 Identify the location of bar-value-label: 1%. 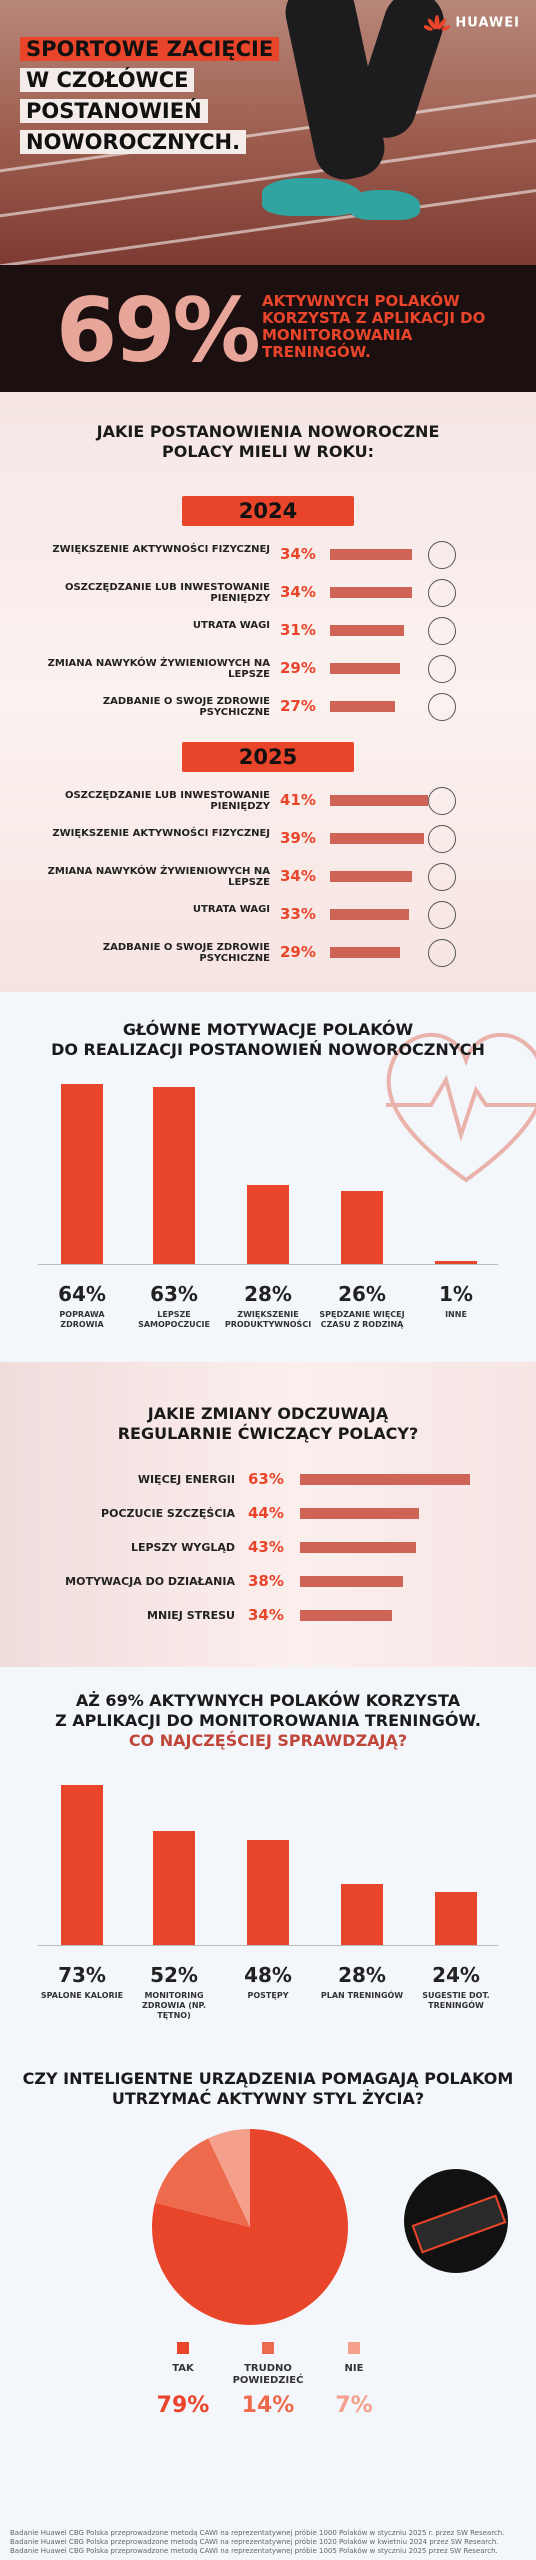
(456, 1294).